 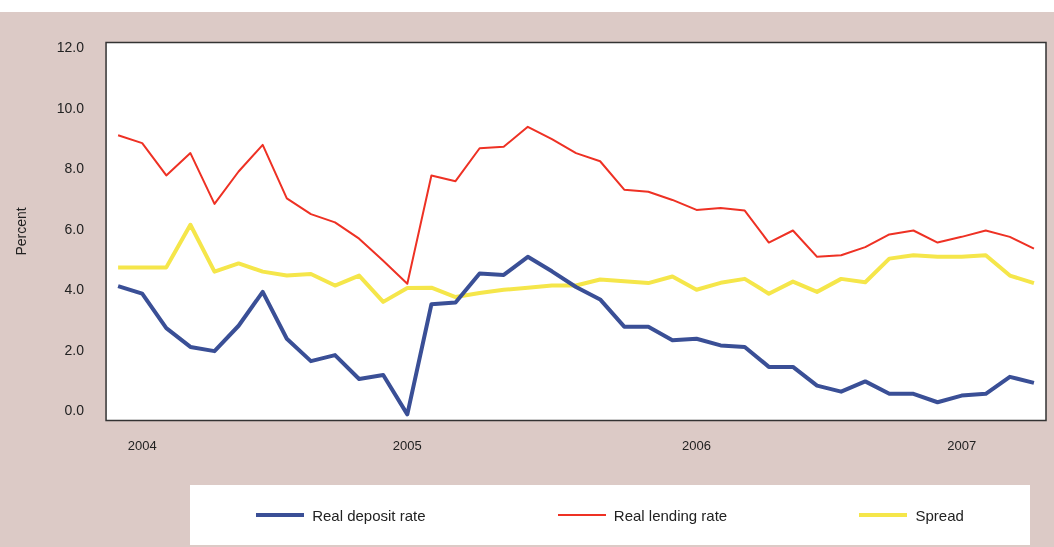 I want to click on x-tick-label: 2007, so click(x=962, y=445).